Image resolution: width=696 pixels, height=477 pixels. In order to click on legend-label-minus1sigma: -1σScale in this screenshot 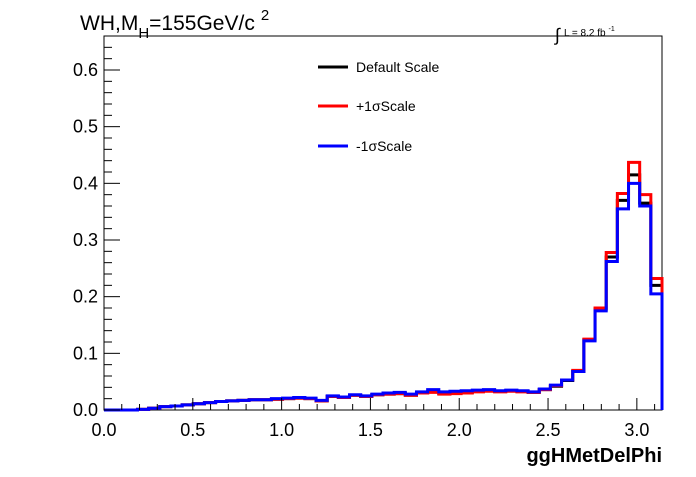, I will do `click(384, 146)`.